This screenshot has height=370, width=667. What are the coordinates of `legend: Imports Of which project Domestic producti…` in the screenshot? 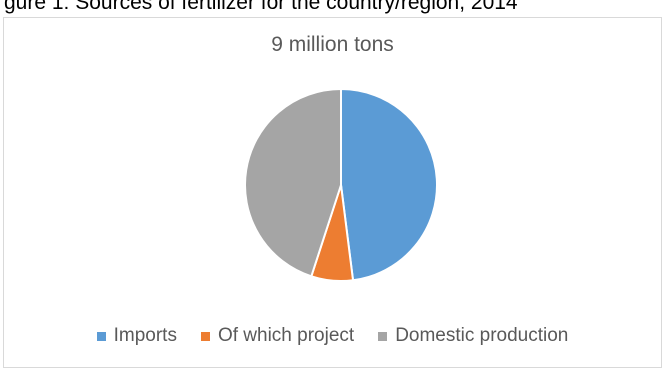 It's located at (332, 336).